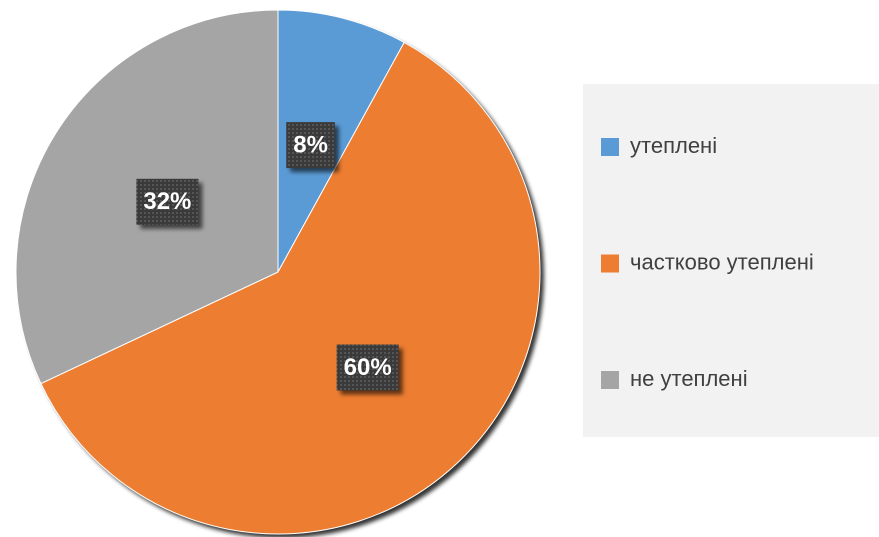  I want to click on data-label: 32%, so click(169, 203).